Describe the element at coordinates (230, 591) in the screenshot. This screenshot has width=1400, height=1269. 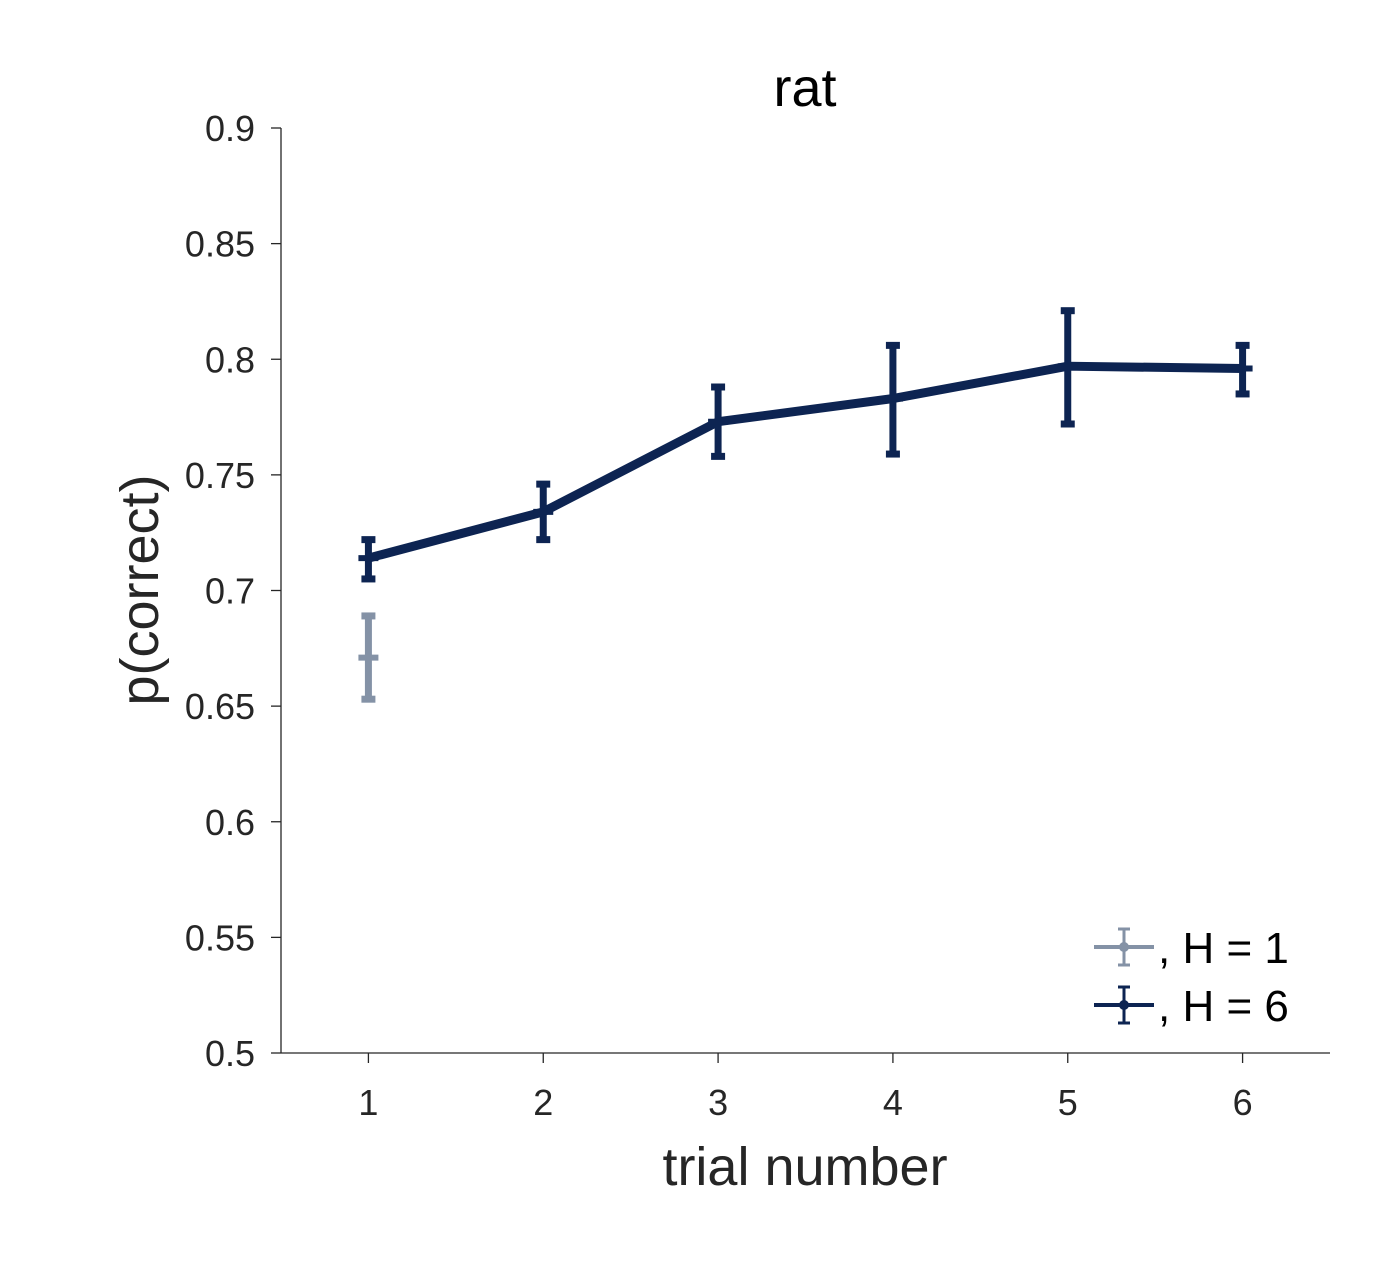
I see `y-tick-label: 0.7` at that location.